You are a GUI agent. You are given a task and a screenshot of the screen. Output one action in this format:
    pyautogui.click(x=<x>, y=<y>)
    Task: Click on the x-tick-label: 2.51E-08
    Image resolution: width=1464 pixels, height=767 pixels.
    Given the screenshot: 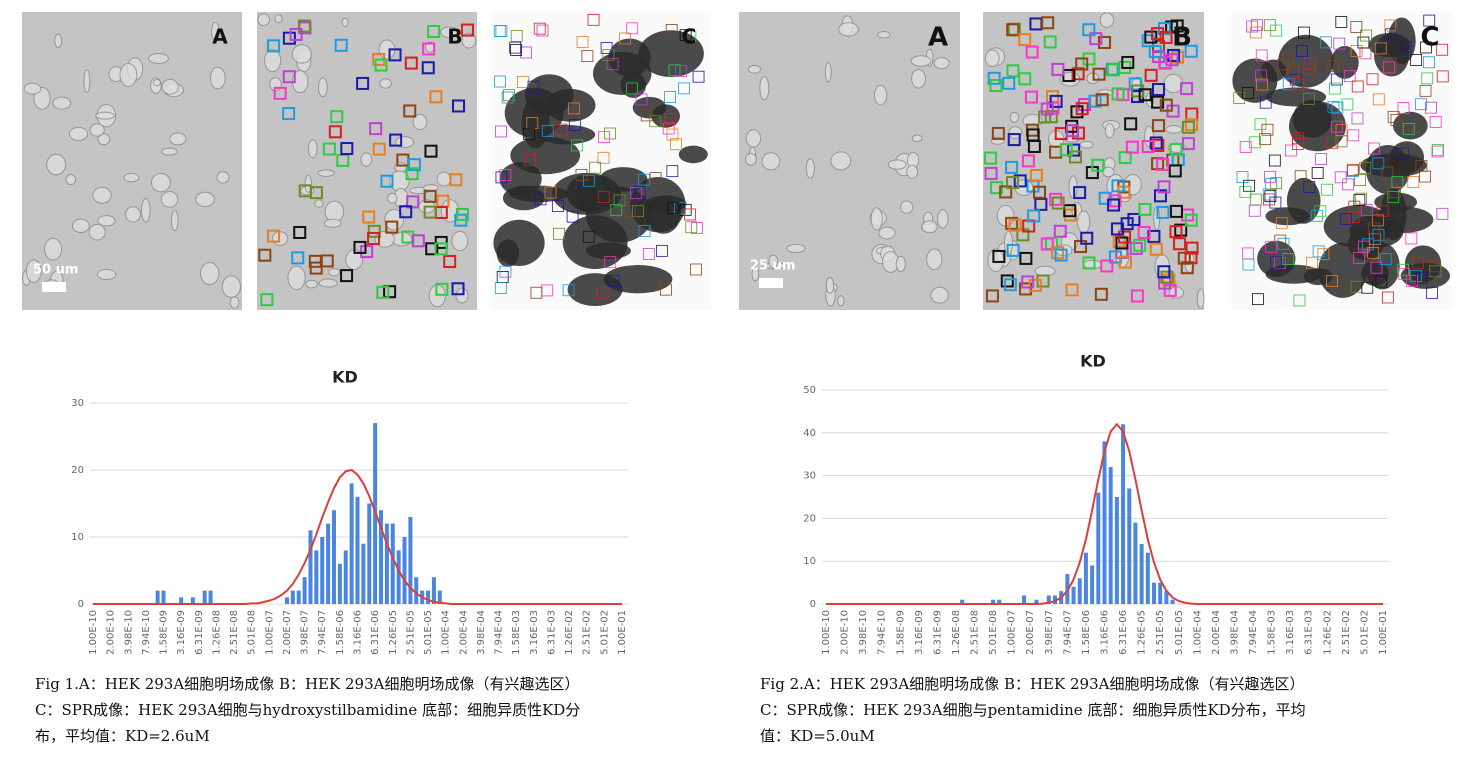 What is the action you would take?
    pyautogui.click(x=234, y=632)
    